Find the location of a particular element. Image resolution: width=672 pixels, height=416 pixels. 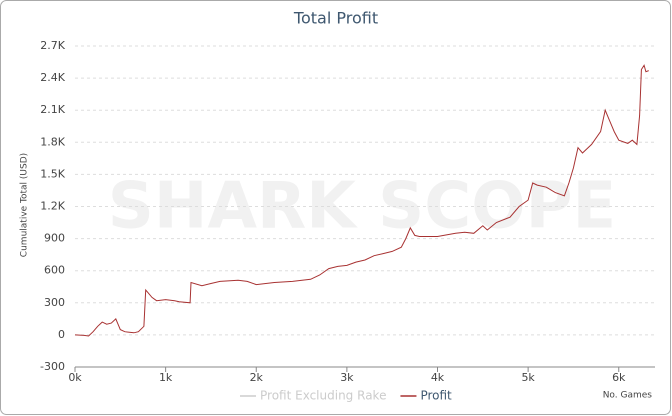

y-tick-label: 2.7K is located at coordinates (52, 45).